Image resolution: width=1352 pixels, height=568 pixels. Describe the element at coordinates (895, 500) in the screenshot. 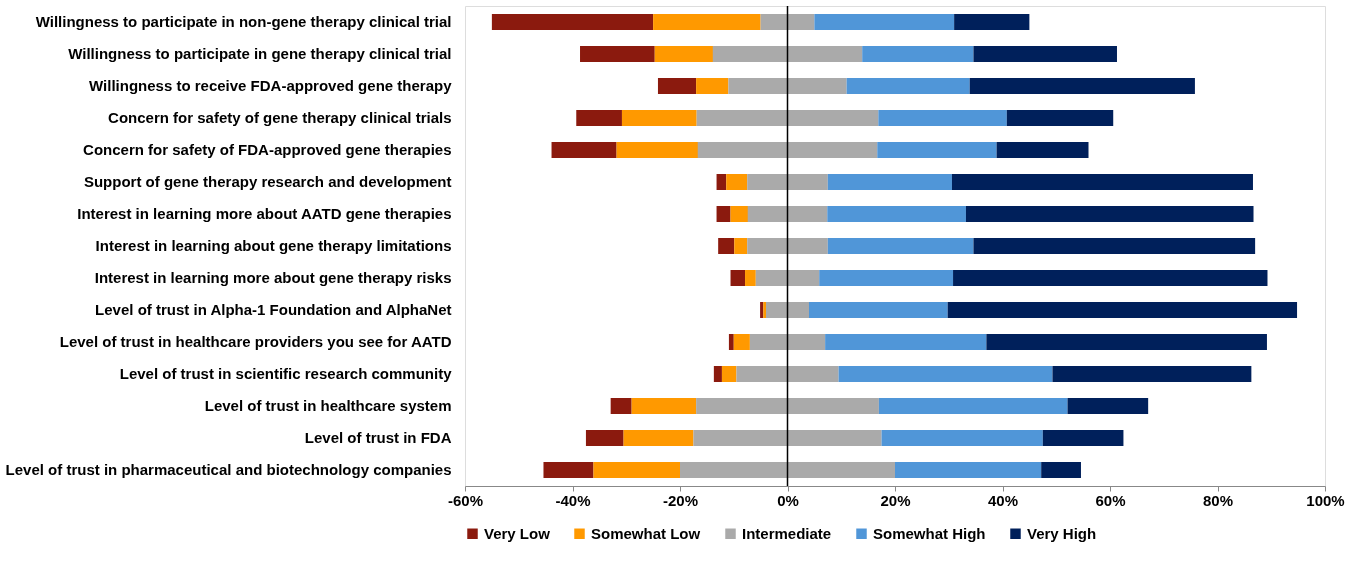

I see `x-tick-label: 20%` at that location.